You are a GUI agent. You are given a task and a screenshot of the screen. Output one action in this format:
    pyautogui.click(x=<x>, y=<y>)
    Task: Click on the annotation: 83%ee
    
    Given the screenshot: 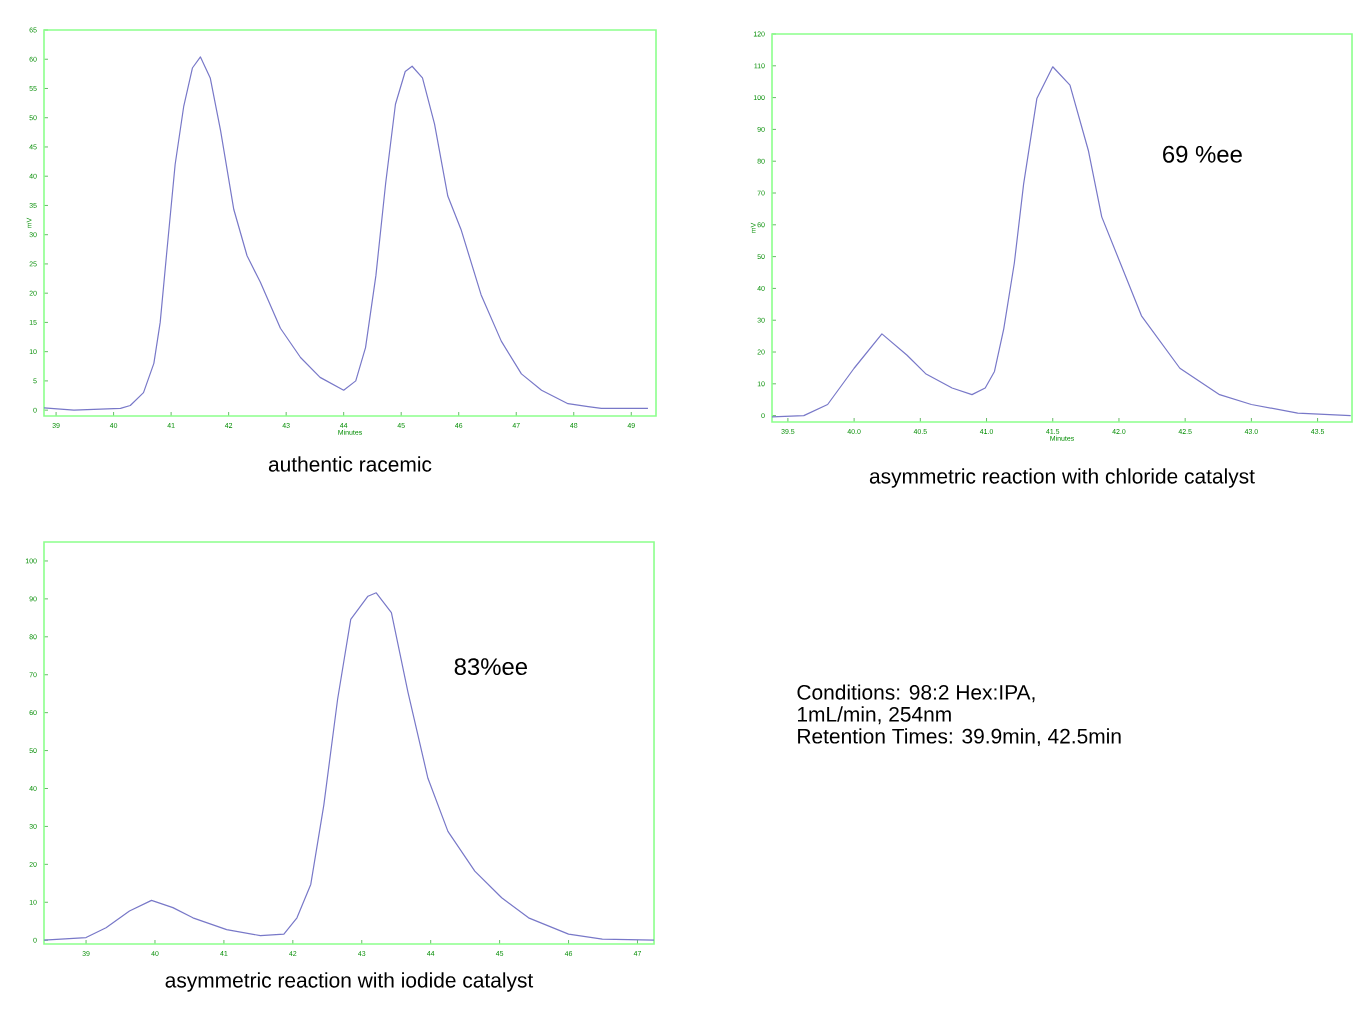 What is the action you would take?
    pyautogui.click(x=491, y=667)
    